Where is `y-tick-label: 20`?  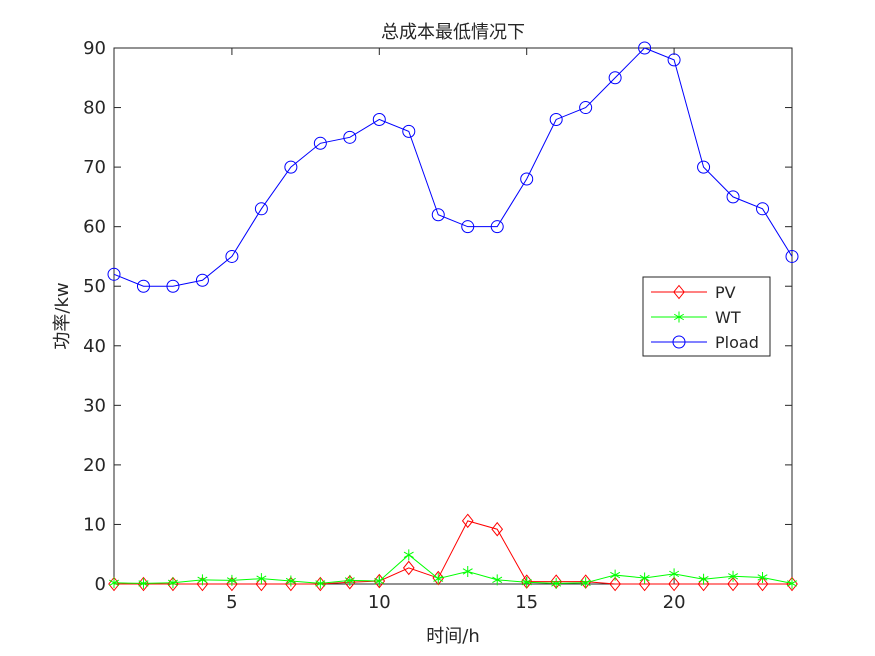 y-tick-label: 20 is located at coordinates (94, 465).